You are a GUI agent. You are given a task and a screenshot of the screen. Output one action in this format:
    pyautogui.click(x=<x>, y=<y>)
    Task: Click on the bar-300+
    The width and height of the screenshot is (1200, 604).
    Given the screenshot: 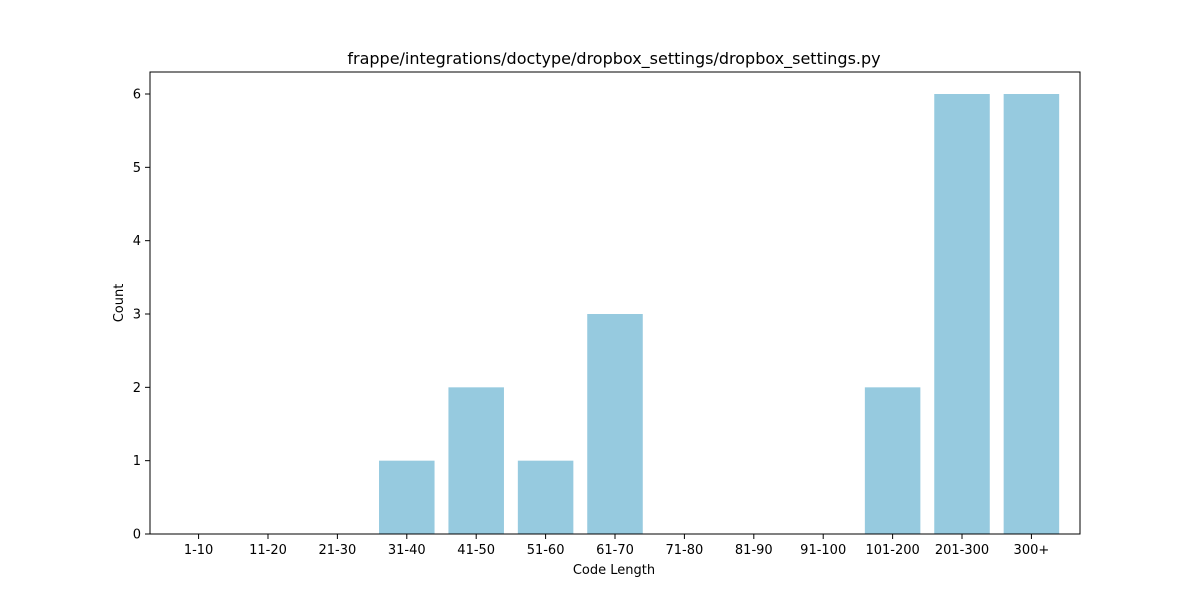 What is the action you would take?
    pyautogui.click(x=1031, y=314)
    